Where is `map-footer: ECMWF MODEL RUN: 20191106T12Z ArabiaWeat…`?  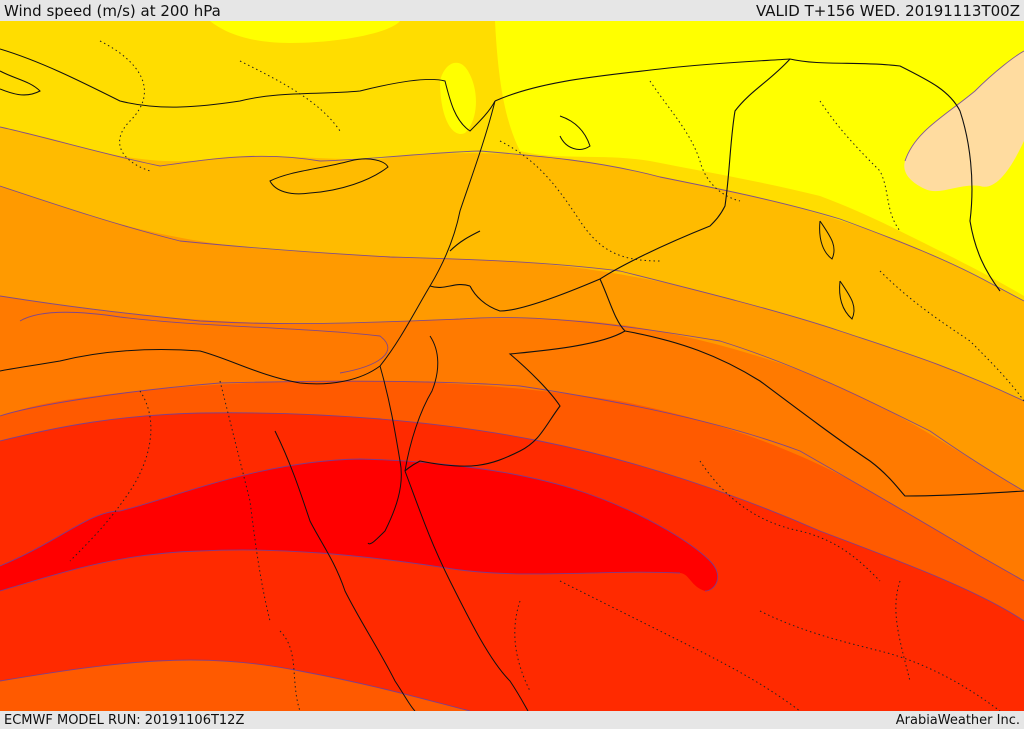 map-footer: ECMWF MODEL RUN: 20191106T12Z ArabiaWeat… is located at coordinates (512, 720).